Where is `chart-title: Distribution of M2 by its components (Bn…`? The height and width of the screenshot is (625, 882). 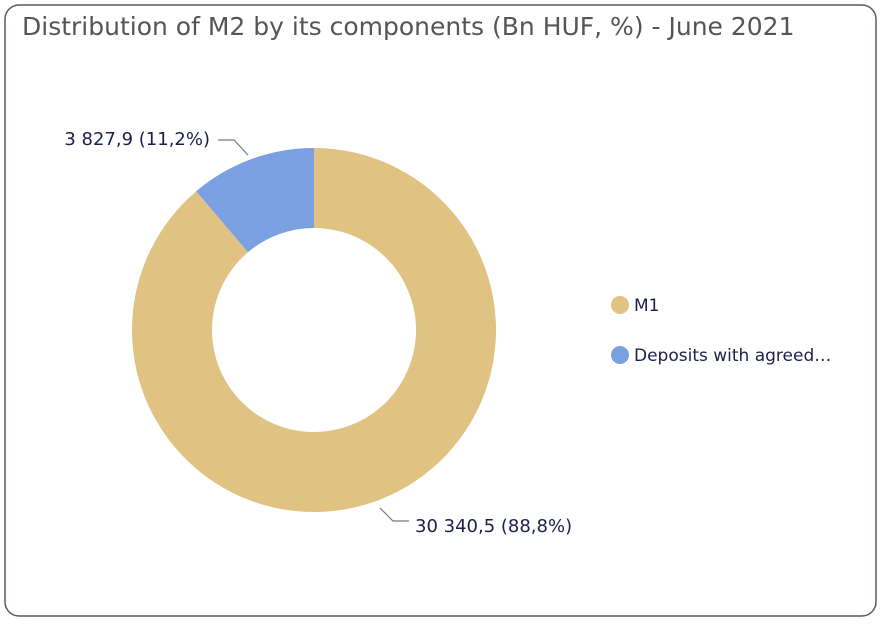 chart-title: Distribution of M2 by its components (Bn… is located at coordinates (408, 26).